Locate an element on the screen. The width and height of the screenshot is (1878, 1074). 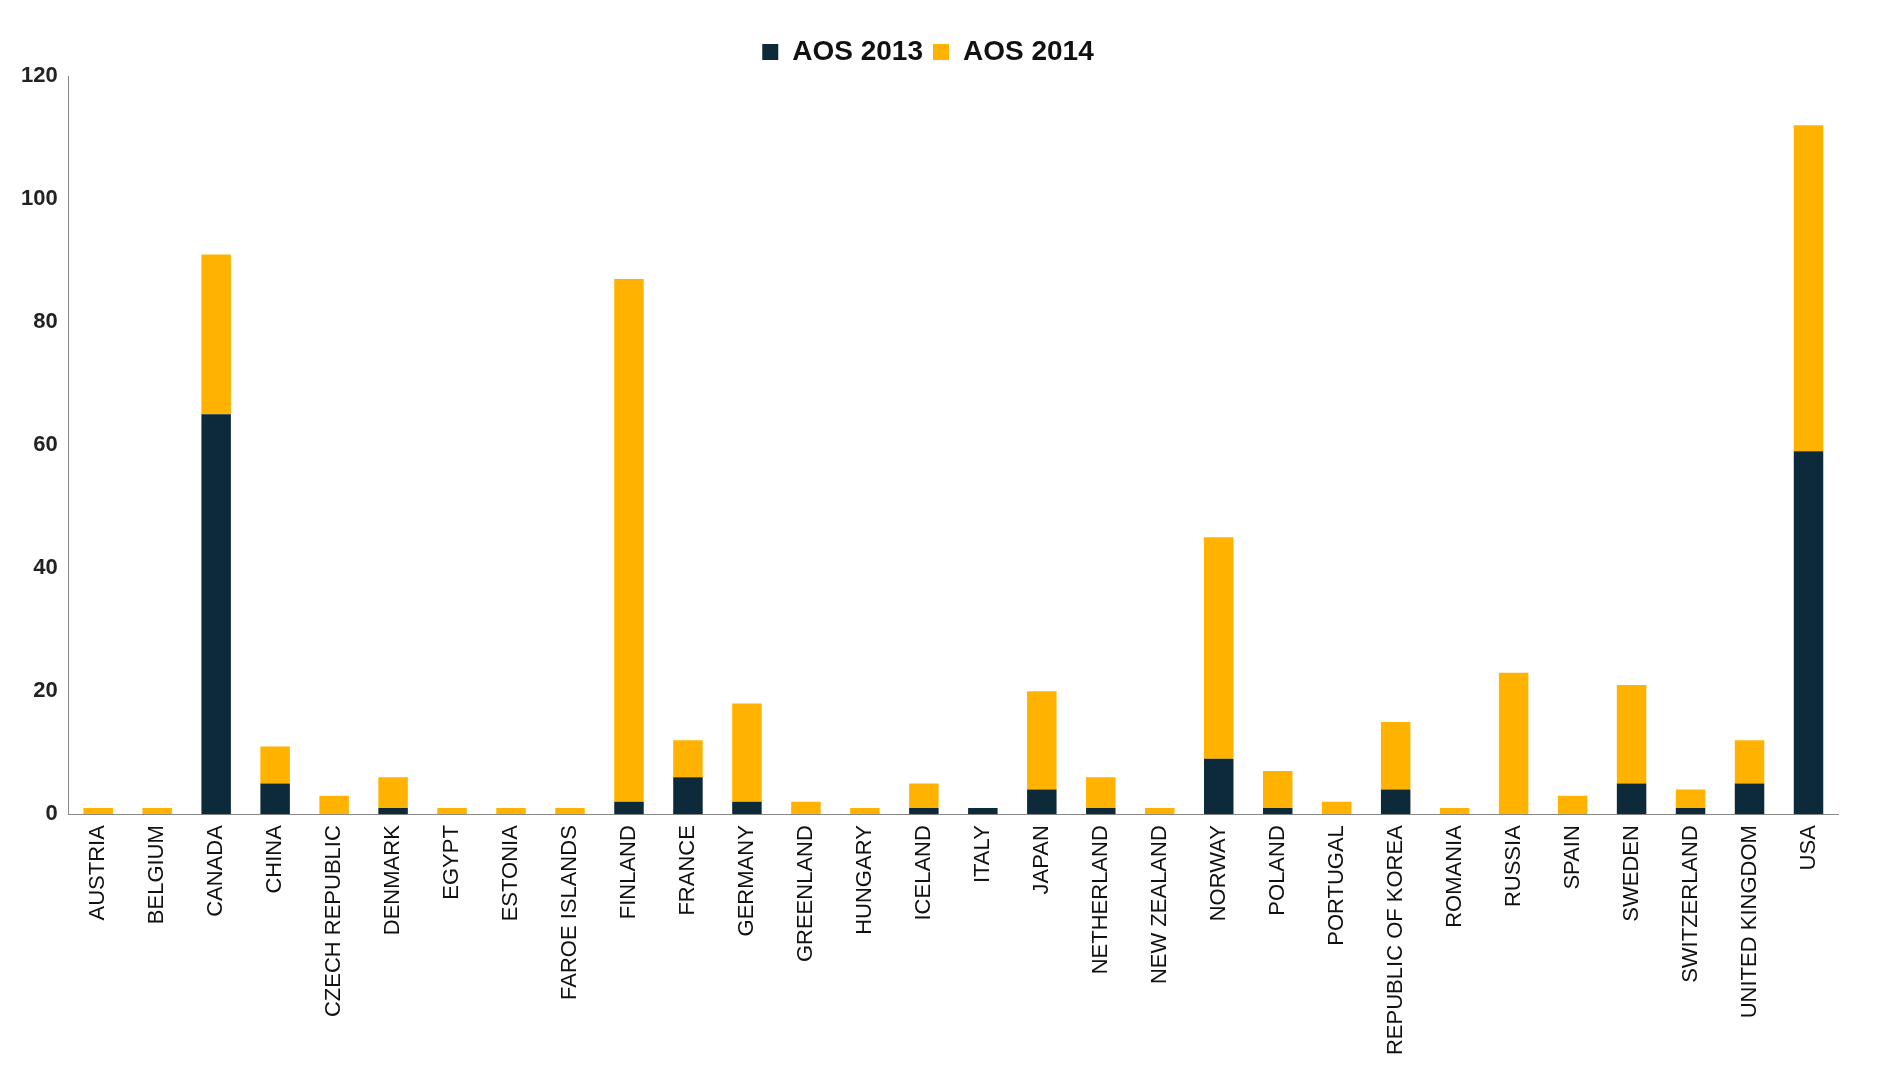
x-tick-label: RUSSIA is located at coordinates (1512, 866).